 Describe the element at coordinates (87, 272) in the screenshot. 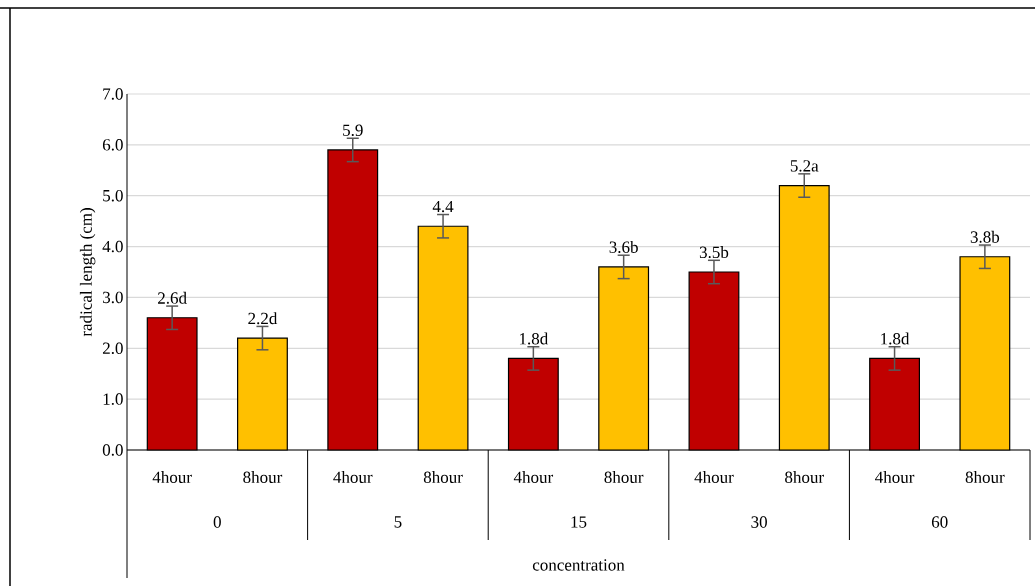

I see `y-axis-title: radical length (cm)` at that location.